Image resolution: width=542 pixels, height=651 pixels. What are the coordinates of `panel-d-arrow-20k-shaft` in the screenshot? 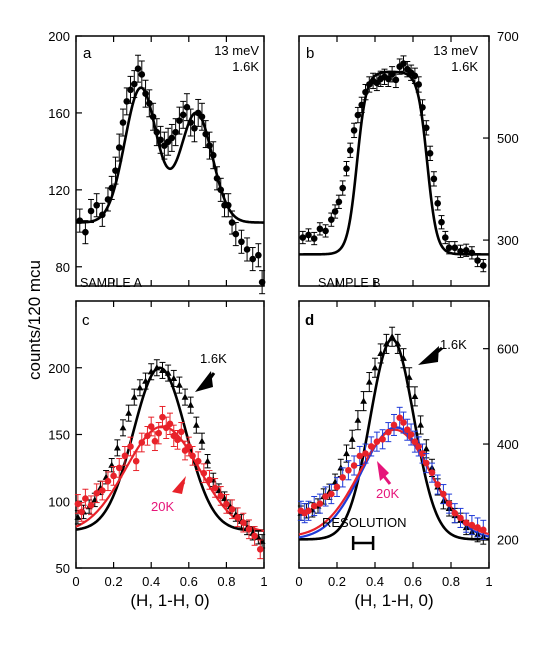 It's located at (386, 479).